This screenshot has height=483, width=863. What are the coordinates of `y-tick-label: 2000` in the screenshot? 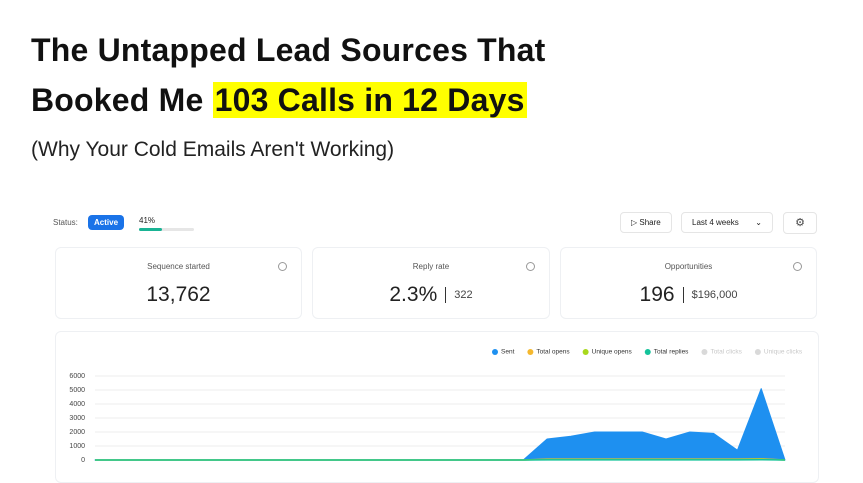 It's located at (77, 432).